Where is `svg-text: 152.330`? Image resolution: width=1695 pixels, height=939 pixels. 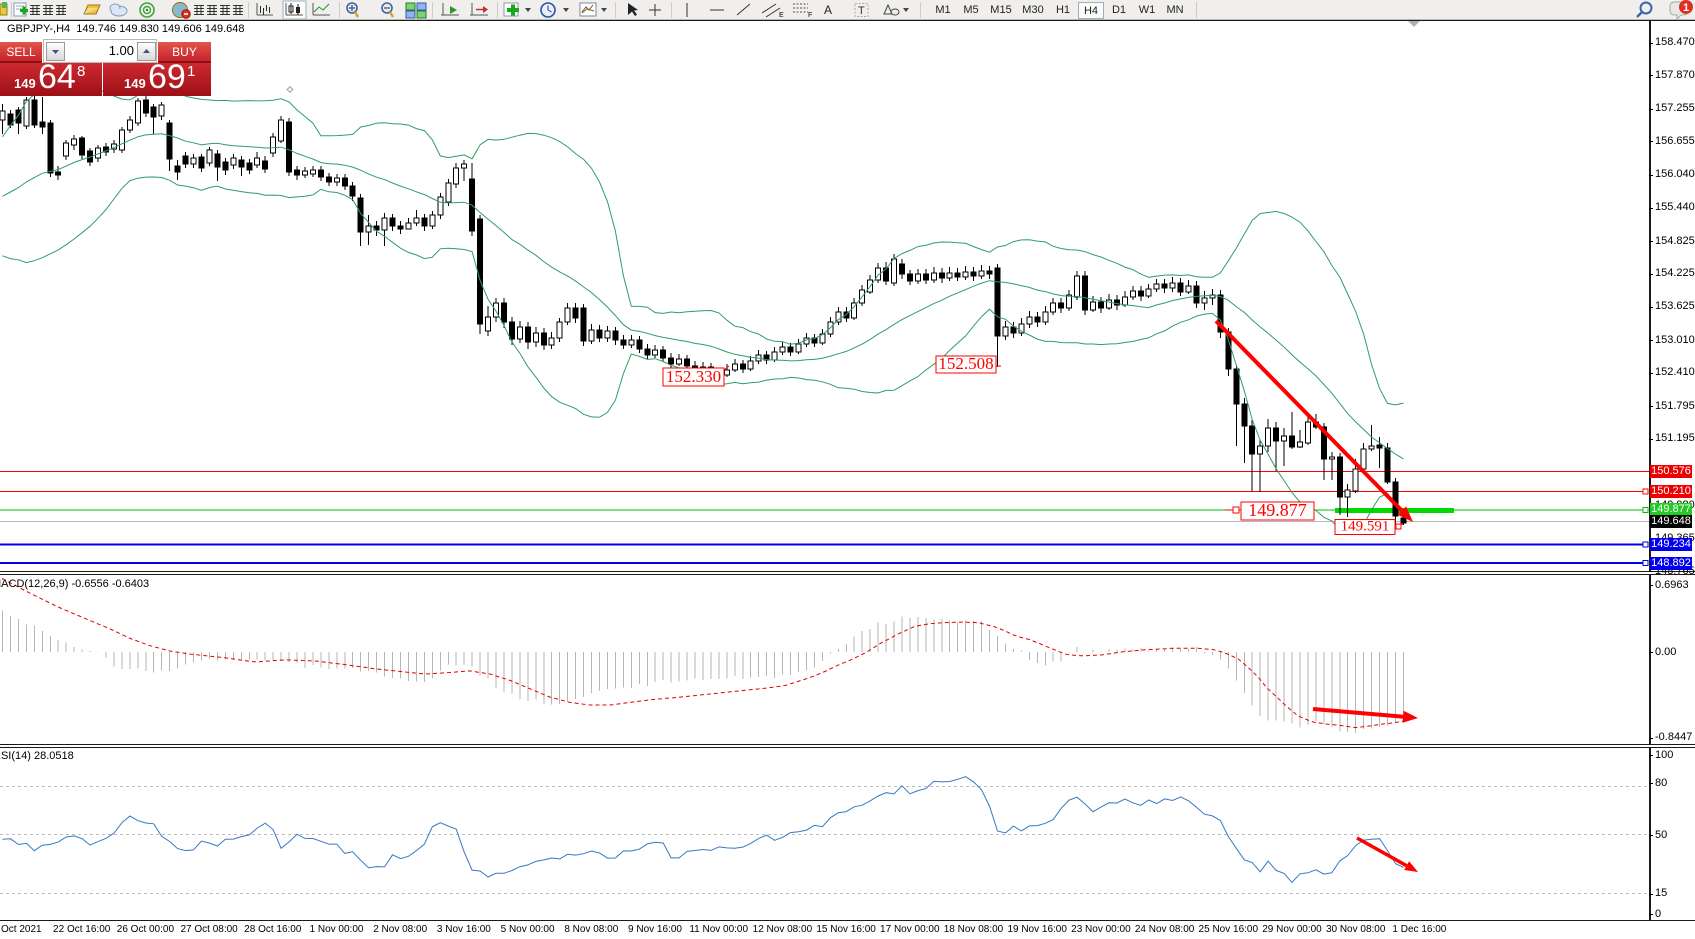 svg-text: 152.330 is located at coordinates (693, 376).